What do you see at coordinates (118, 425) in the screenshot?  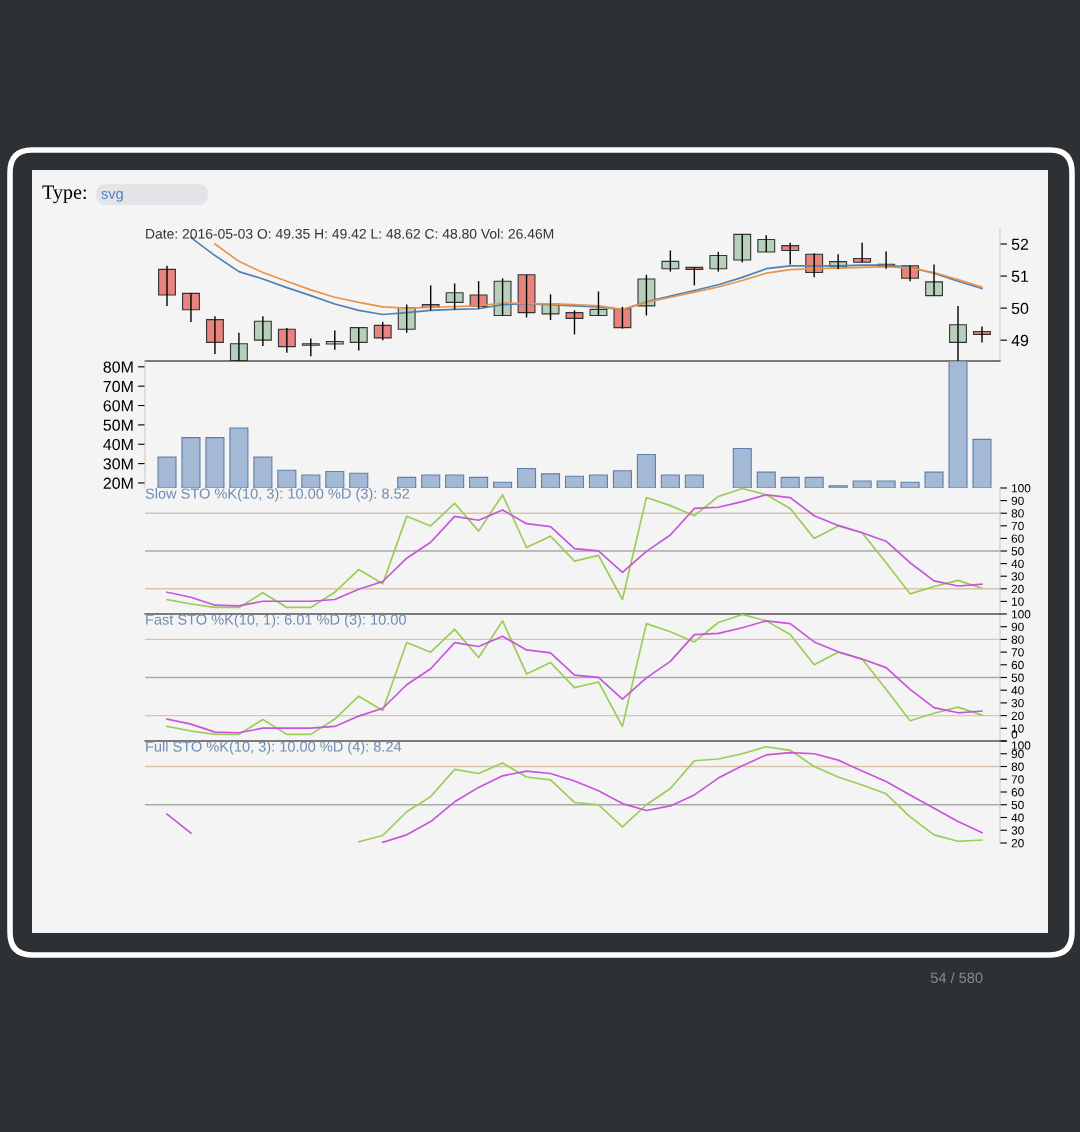 I see `y-tick-label: 50M` at bounding box center [118, 425].